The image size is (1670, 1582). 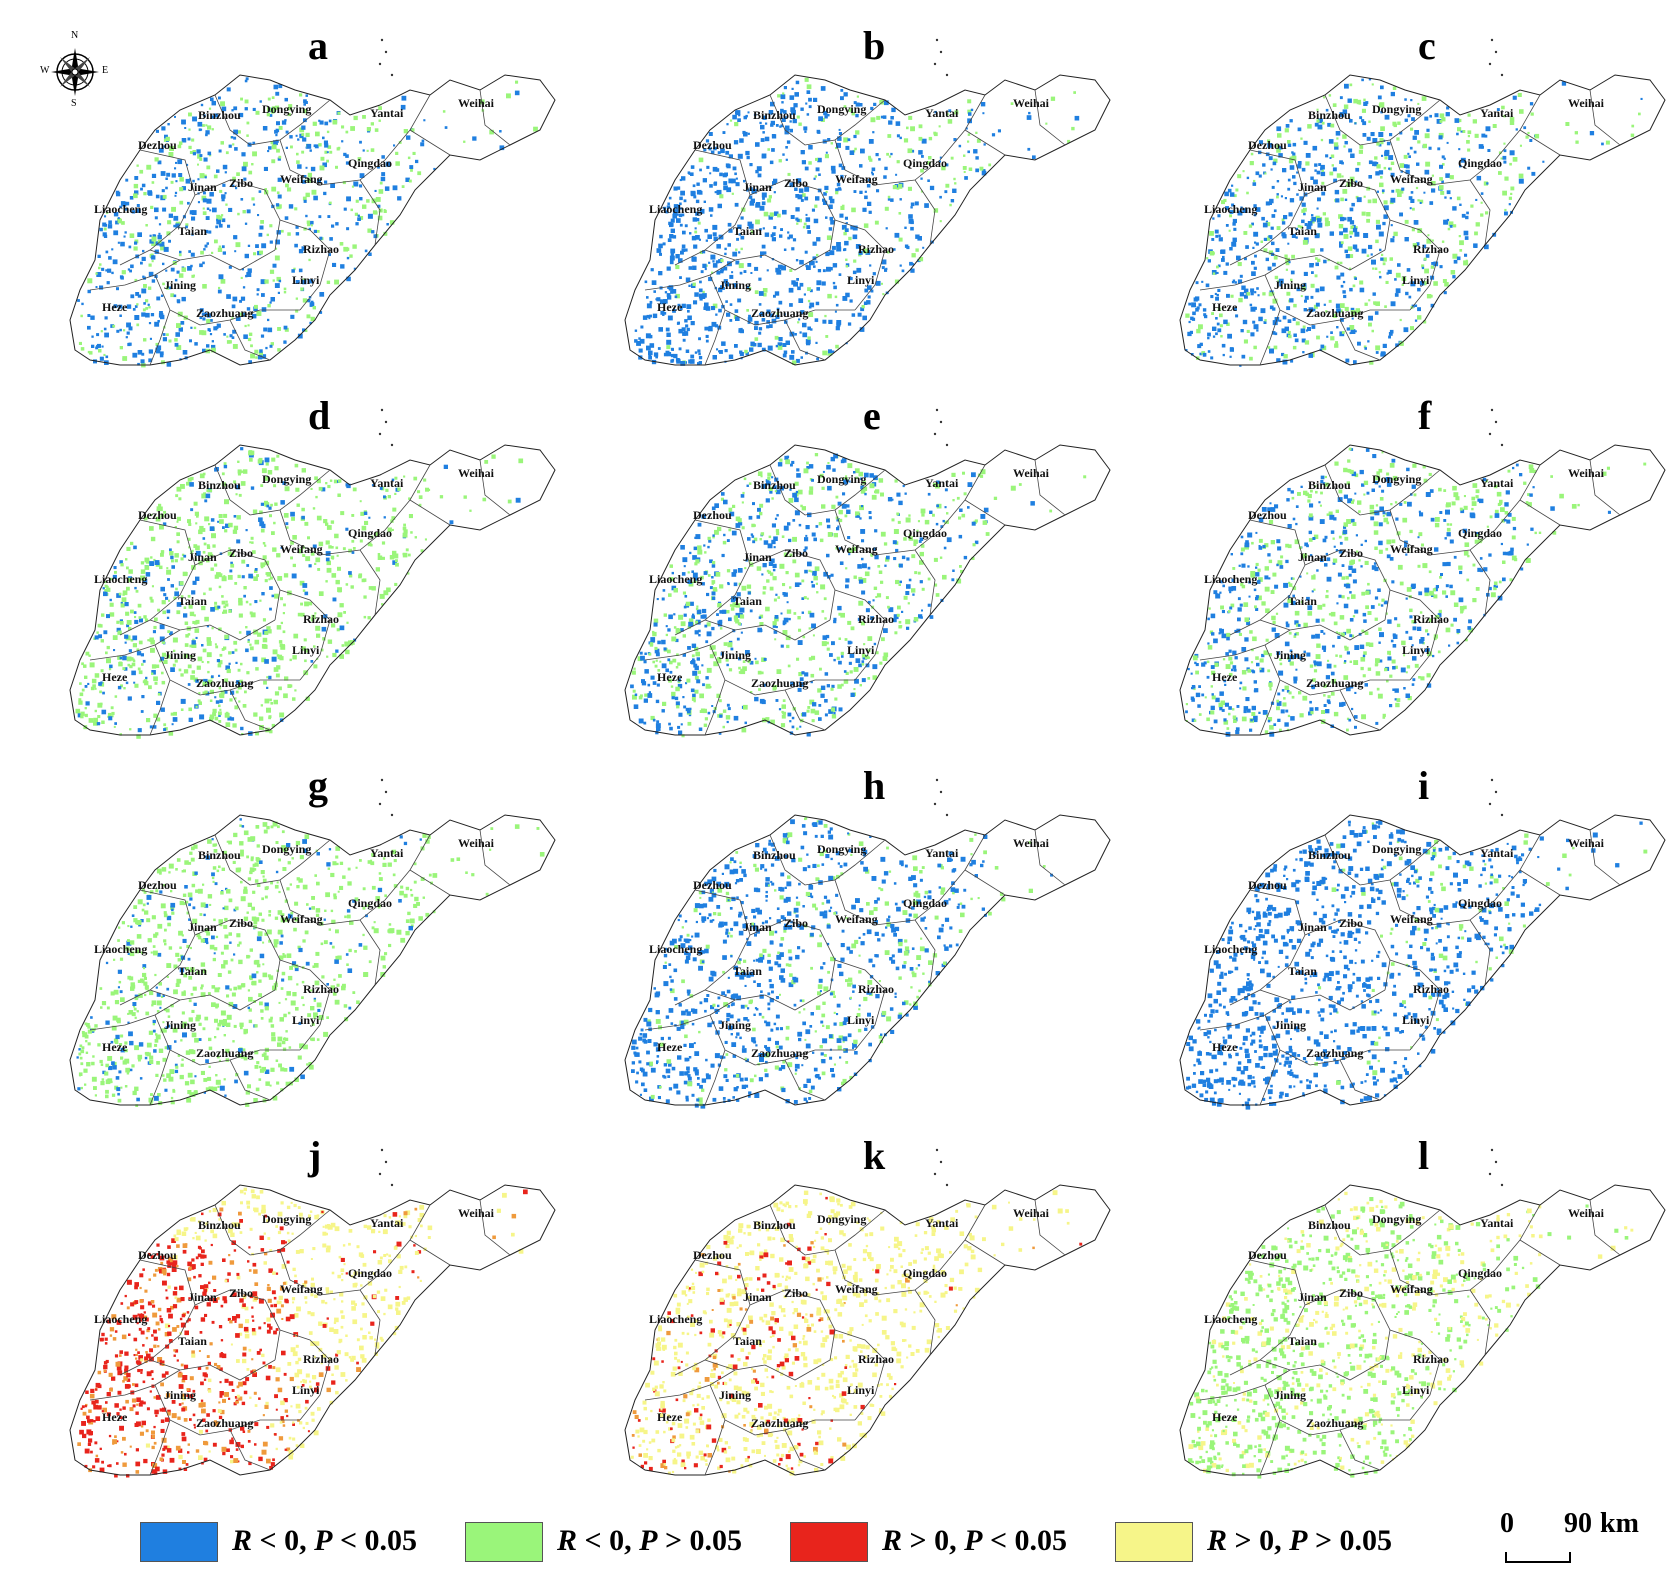 I want to click on city-label-zaozhuang: Zaozhuang, so click(x=780, y=313).